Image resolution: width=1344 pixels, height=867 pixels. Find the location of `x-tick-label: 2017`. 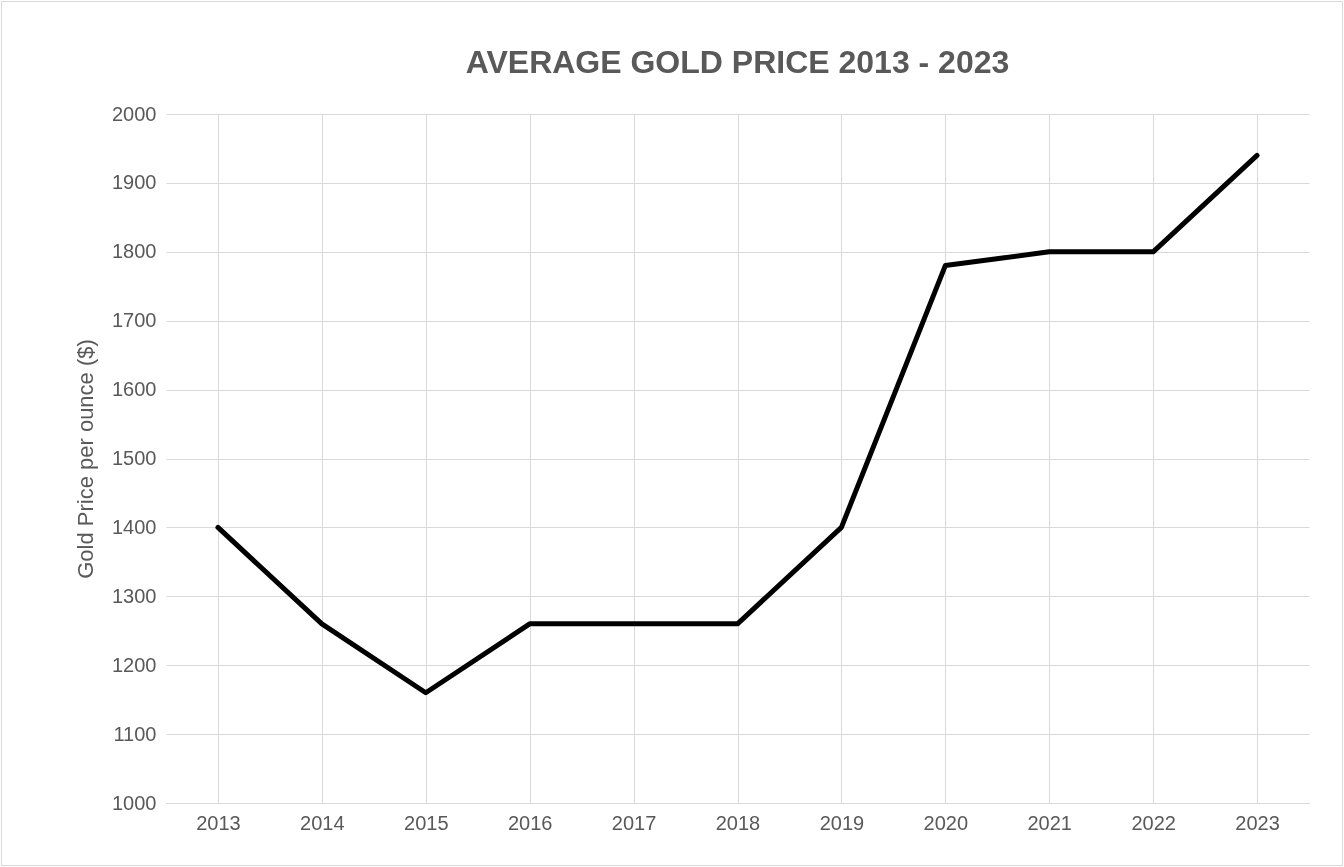

x-tick-label: 2017 is located at coordinates (634, 822).